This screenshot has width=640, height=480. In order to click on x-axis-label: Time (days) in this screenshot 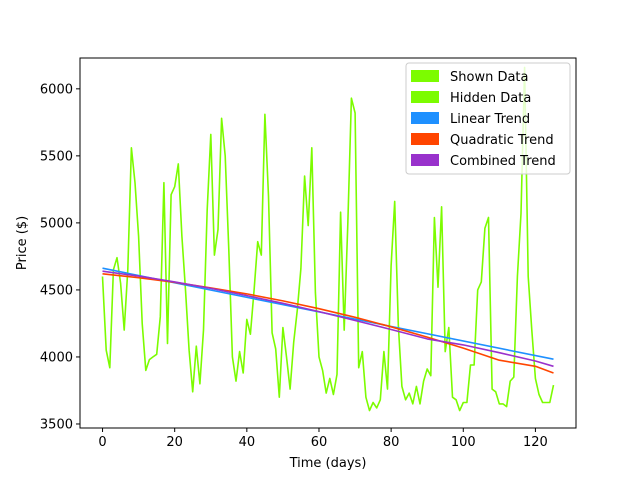, I will do `click(328, 463)`.